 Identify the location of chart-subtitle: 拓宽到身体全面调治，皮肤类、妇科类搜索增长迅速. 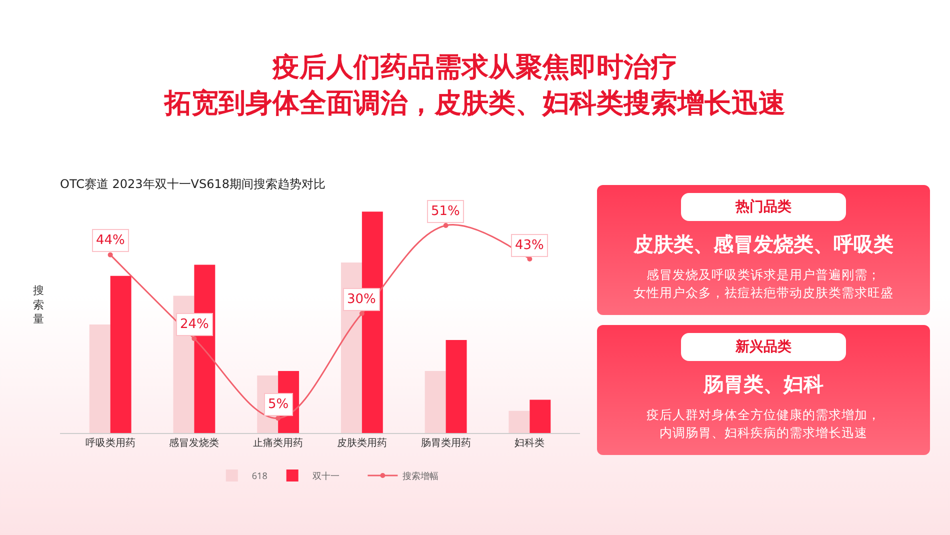
(474, 104).